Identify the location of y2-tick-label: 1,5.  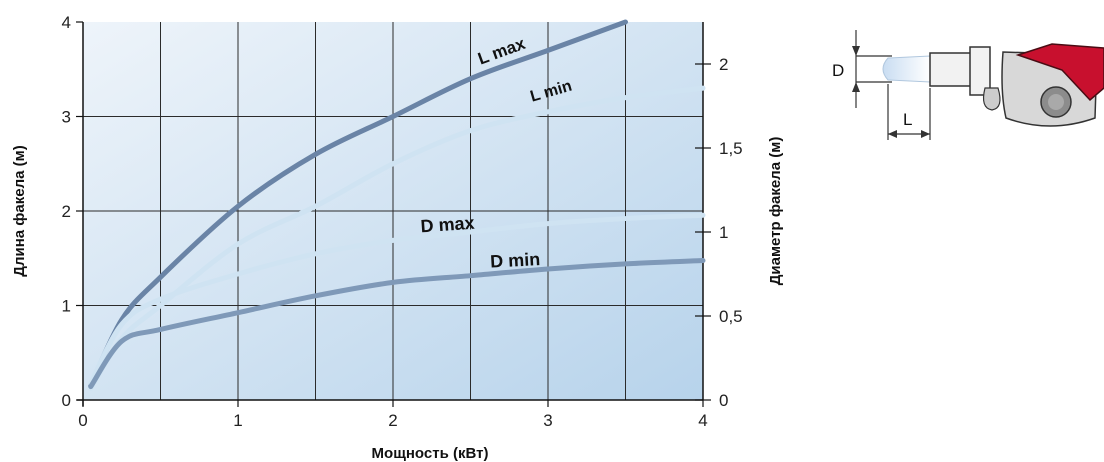
(731, 148).